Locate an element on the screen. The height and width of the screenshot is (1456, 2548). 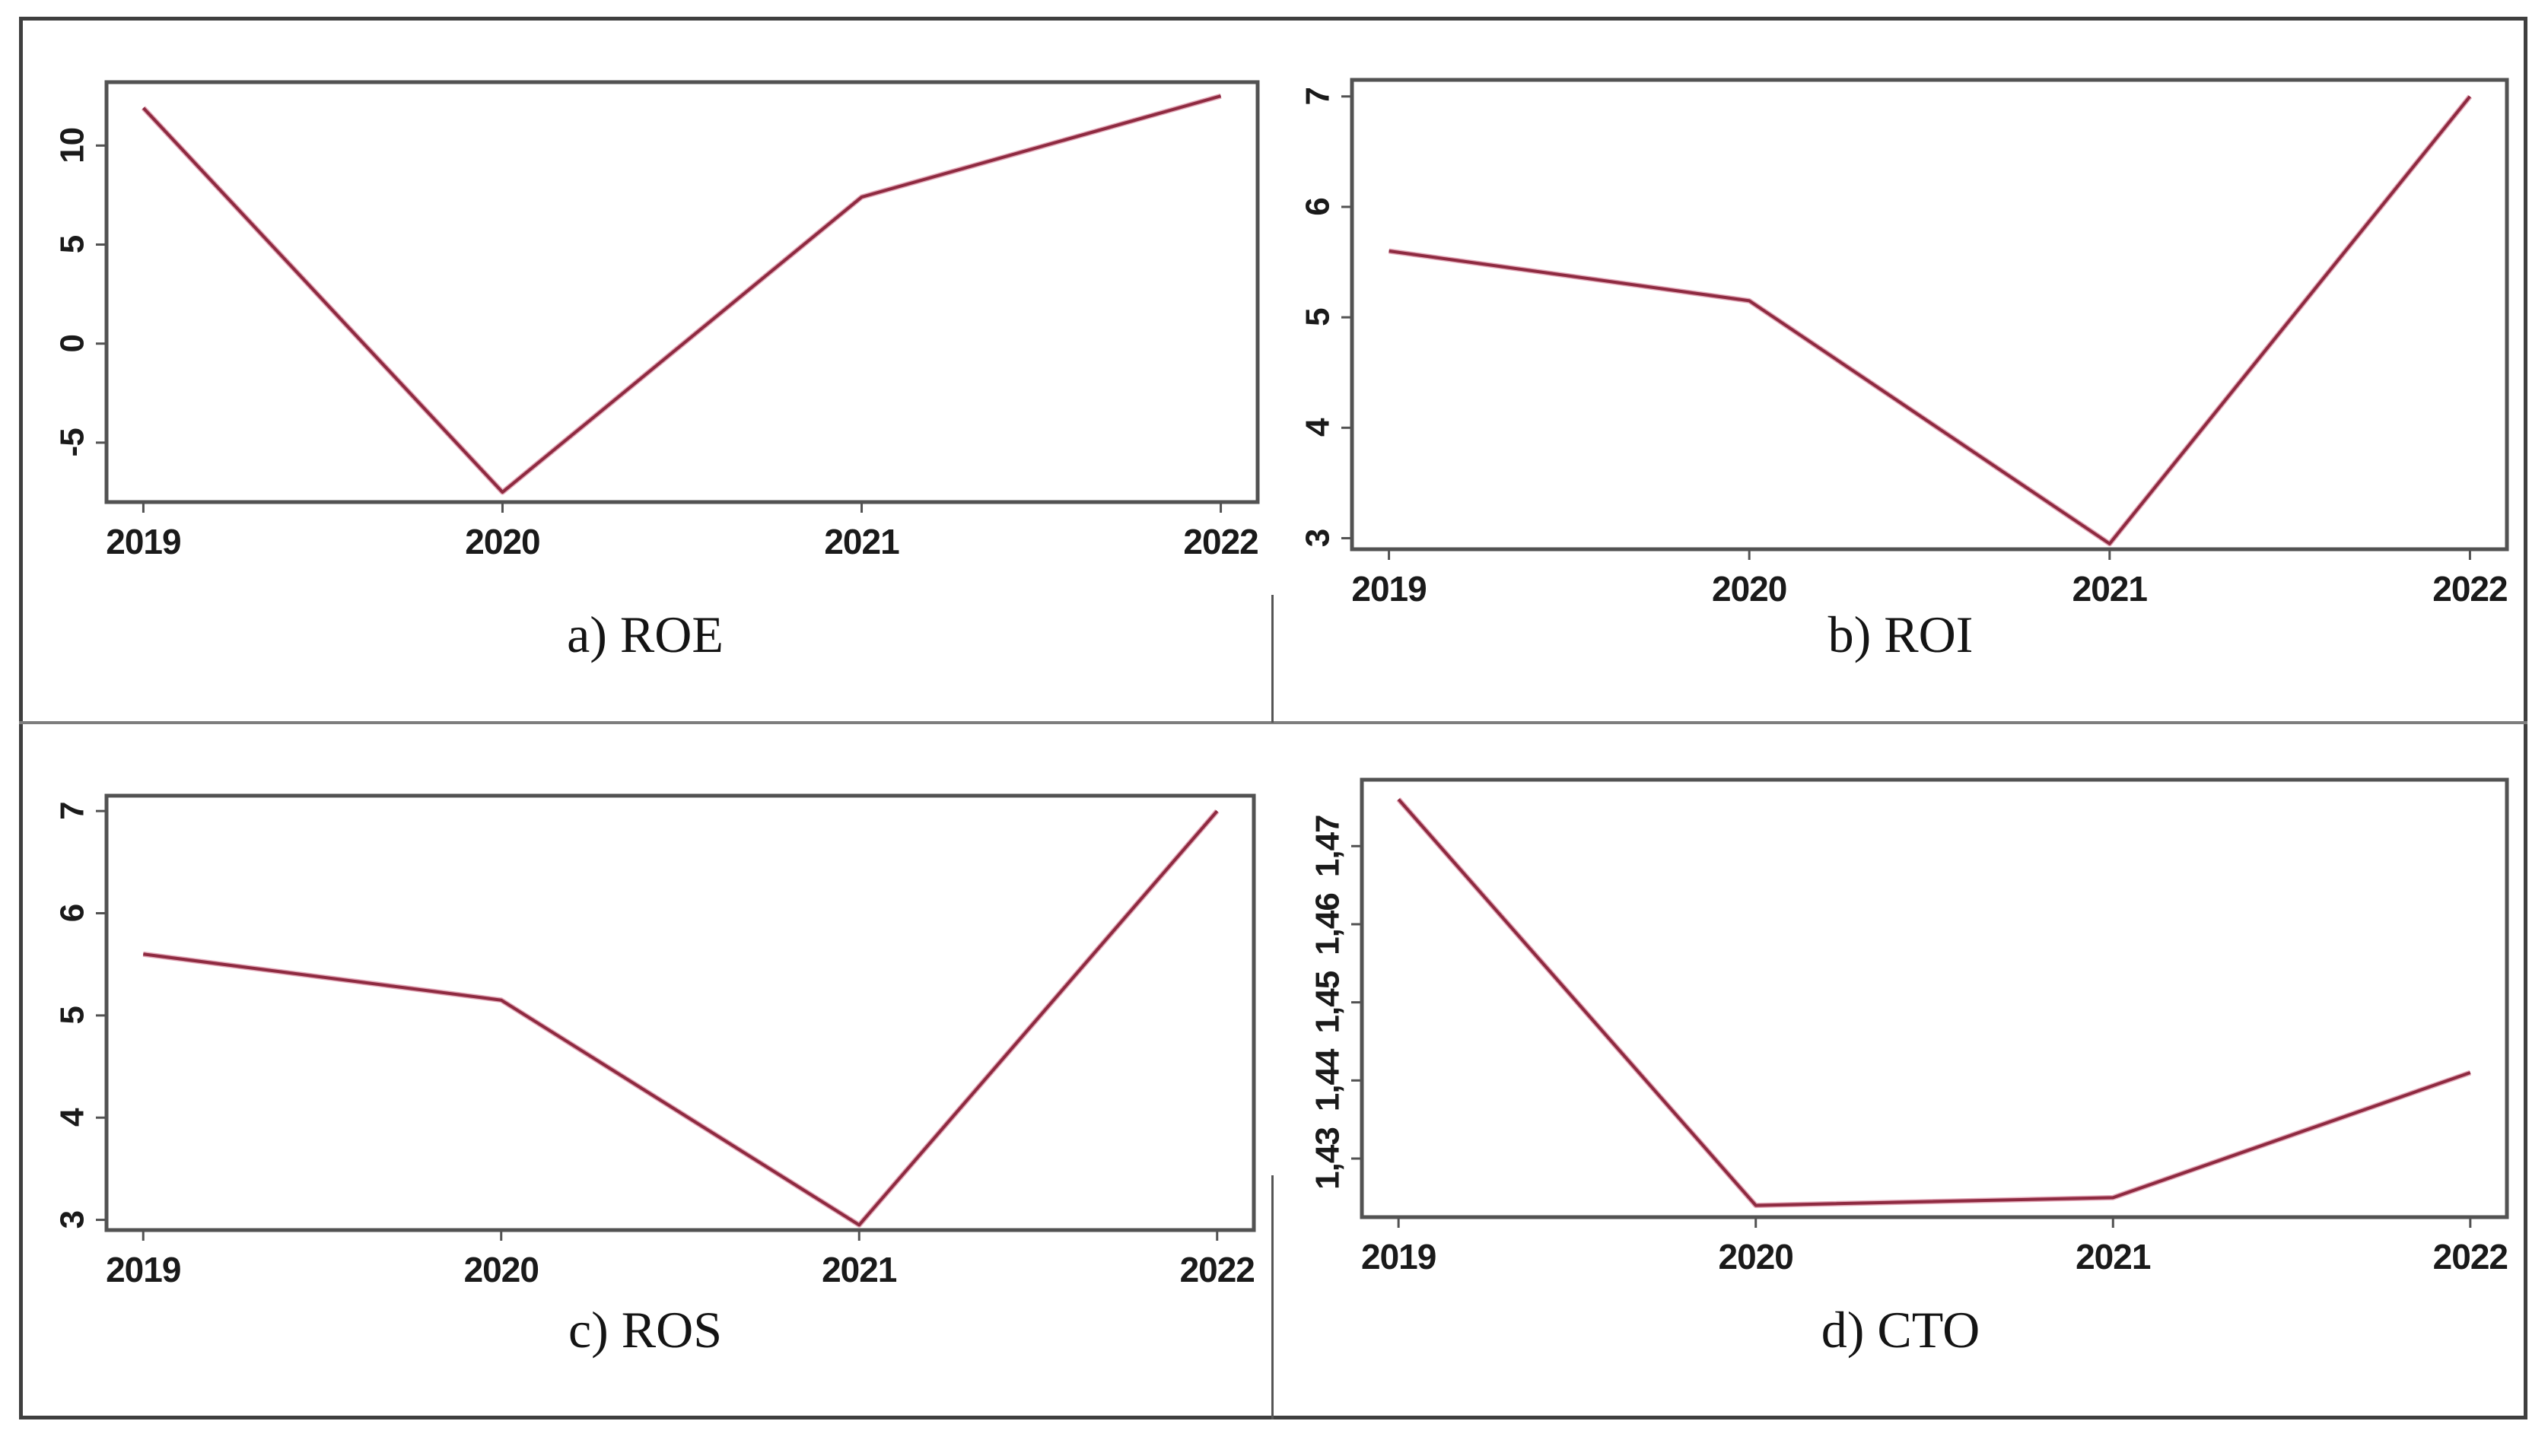
y-tick-label: 0 is located at coordinates (72, 343).